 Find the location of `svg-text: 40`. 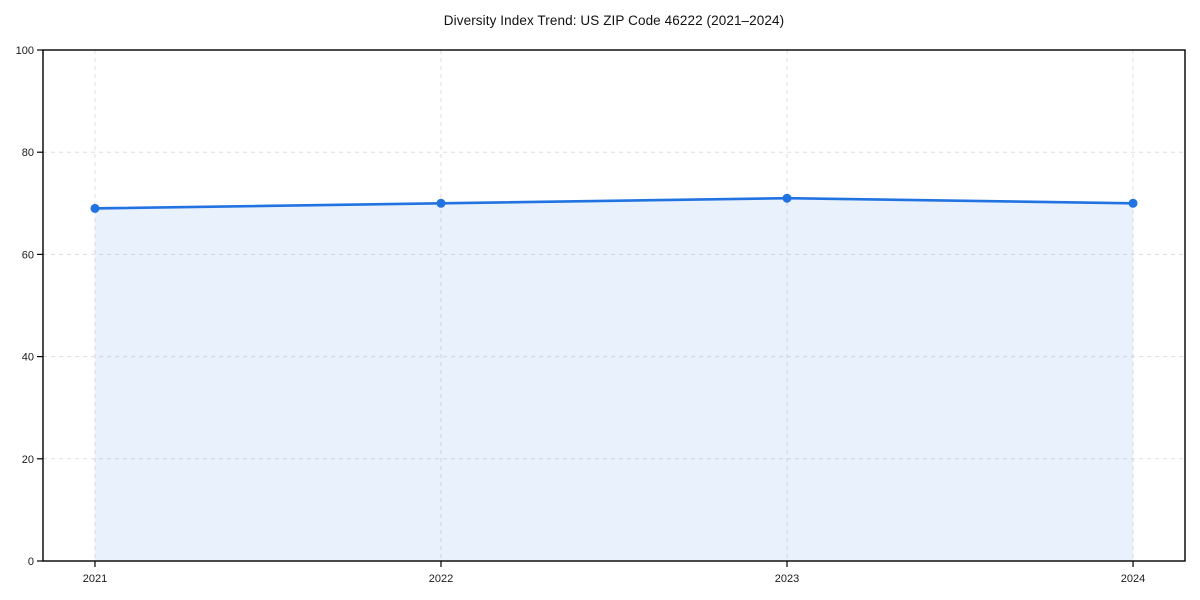

svg-text: 40 is located at coordinates (28, 358).